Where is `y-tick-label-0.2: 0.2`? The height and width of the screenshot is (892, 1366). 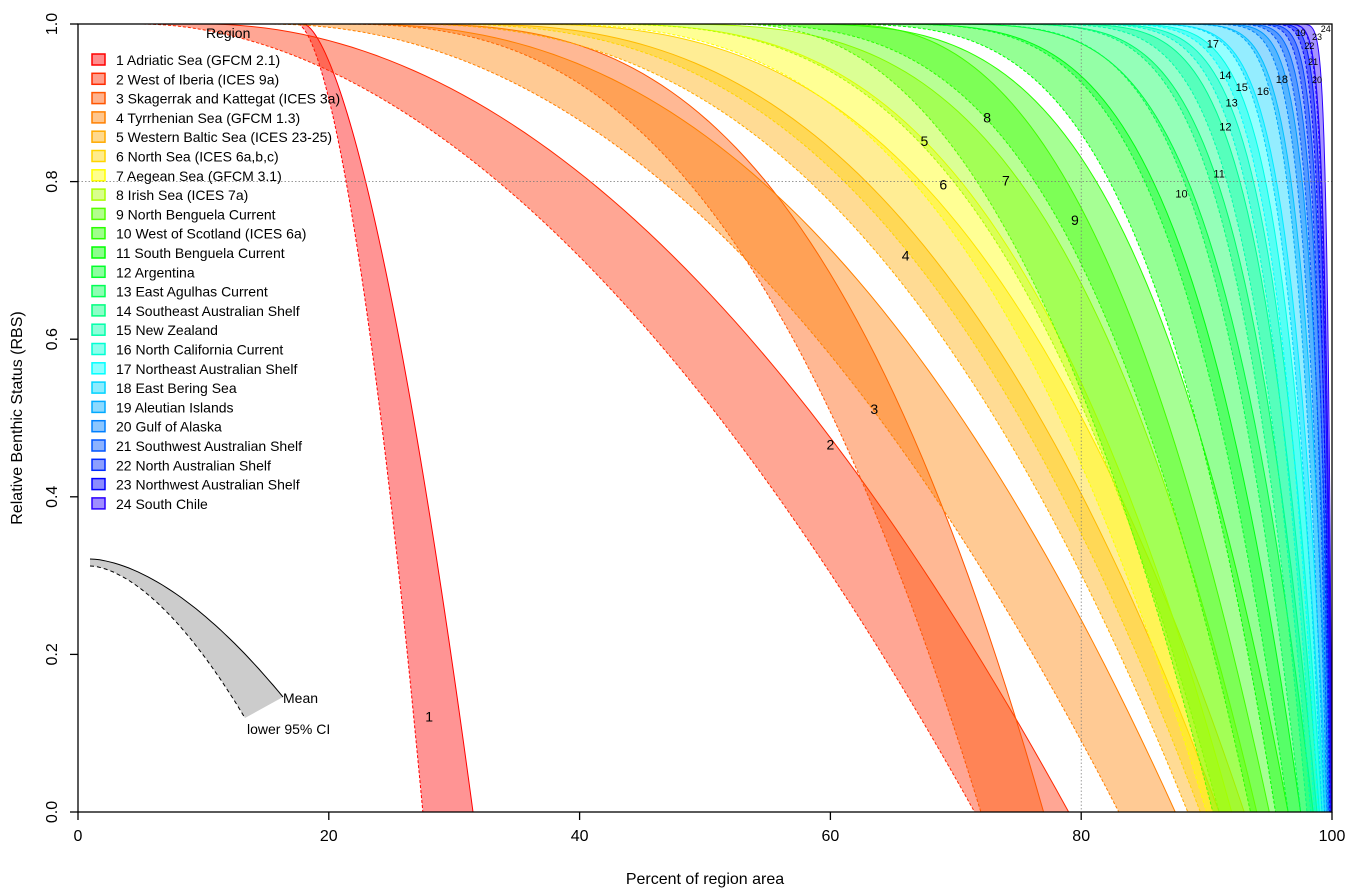
y-tick-label-0.2: 0.2 is located at coordinates (52, 654).